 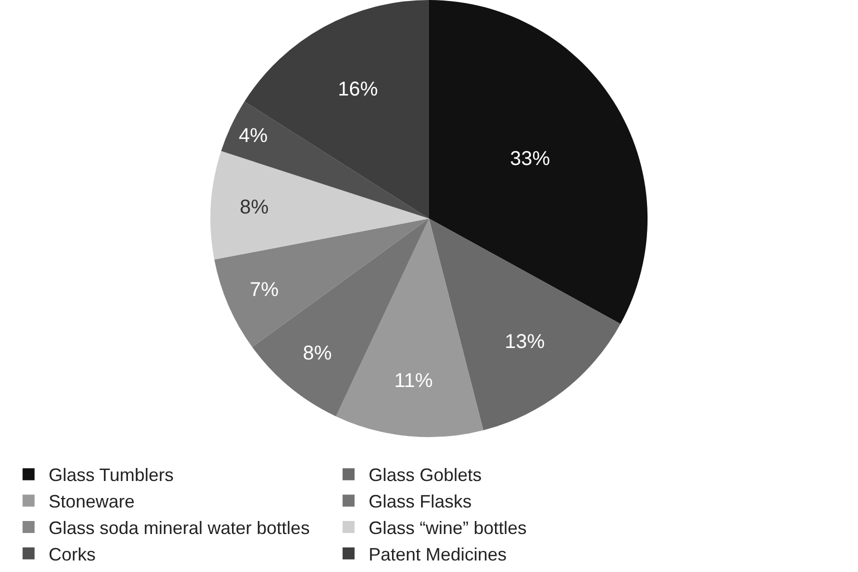 I want to click on data-label: 7%, so click(x=264, y=289).